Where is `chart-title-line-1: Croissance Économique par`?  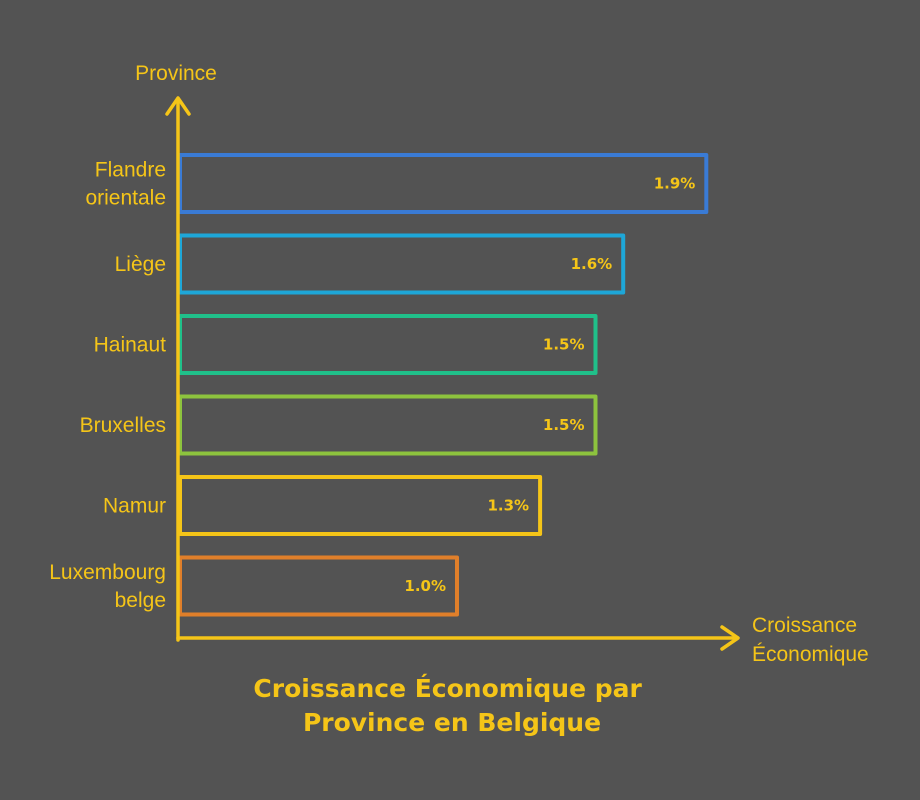 chart-title-line-1: Croissance Économique par is located at coordinates (447, 688).